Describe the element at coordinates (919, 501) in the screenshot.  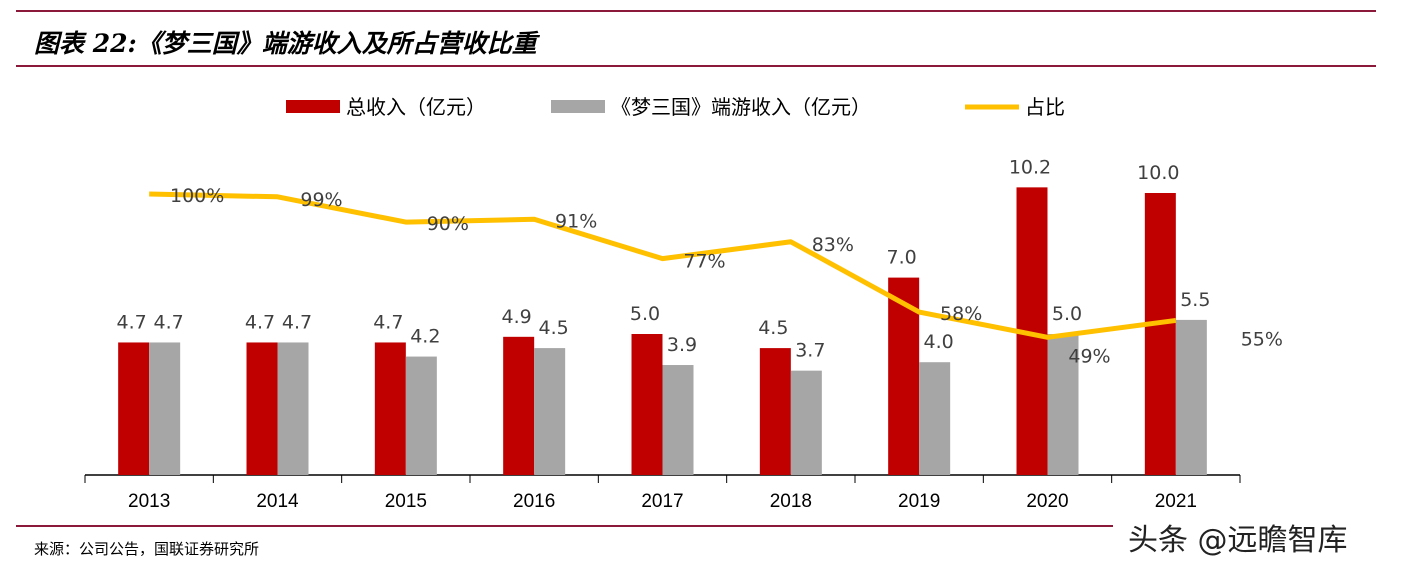
I see `x-tick-label: 2019` at that location.